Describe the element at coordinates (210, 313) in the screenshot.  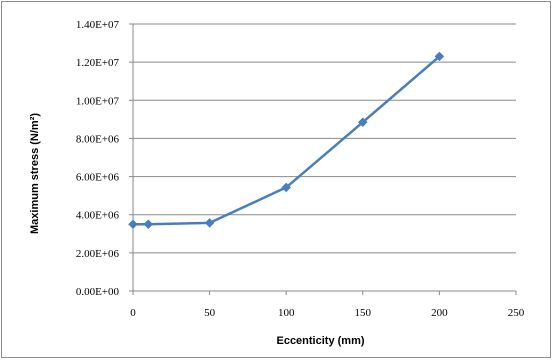
I see `x-tick-label: 50` at that location.